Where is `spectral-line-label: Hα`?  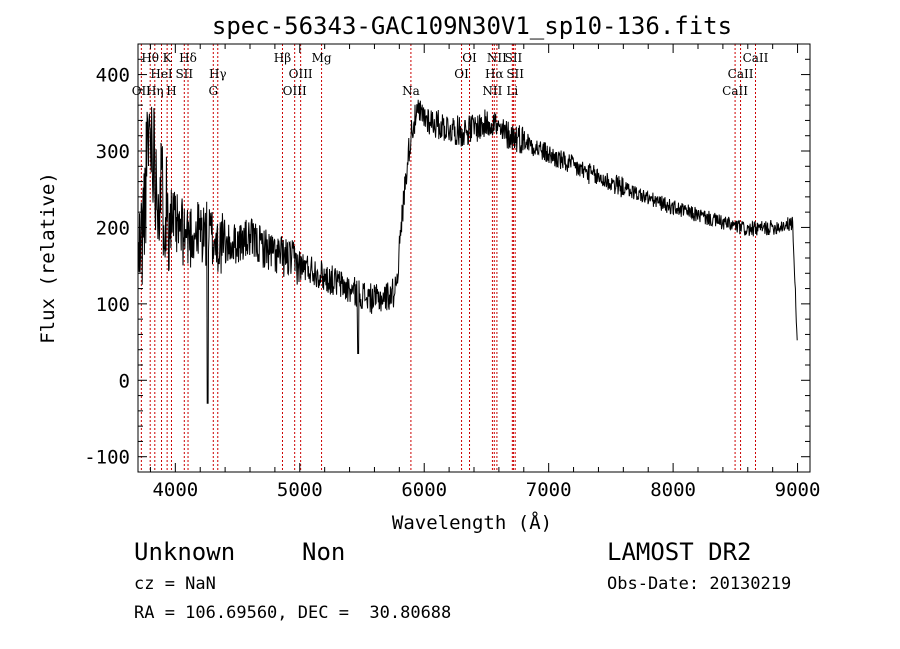
spectral-line-label: Hα is located at coordinates (494, 74).